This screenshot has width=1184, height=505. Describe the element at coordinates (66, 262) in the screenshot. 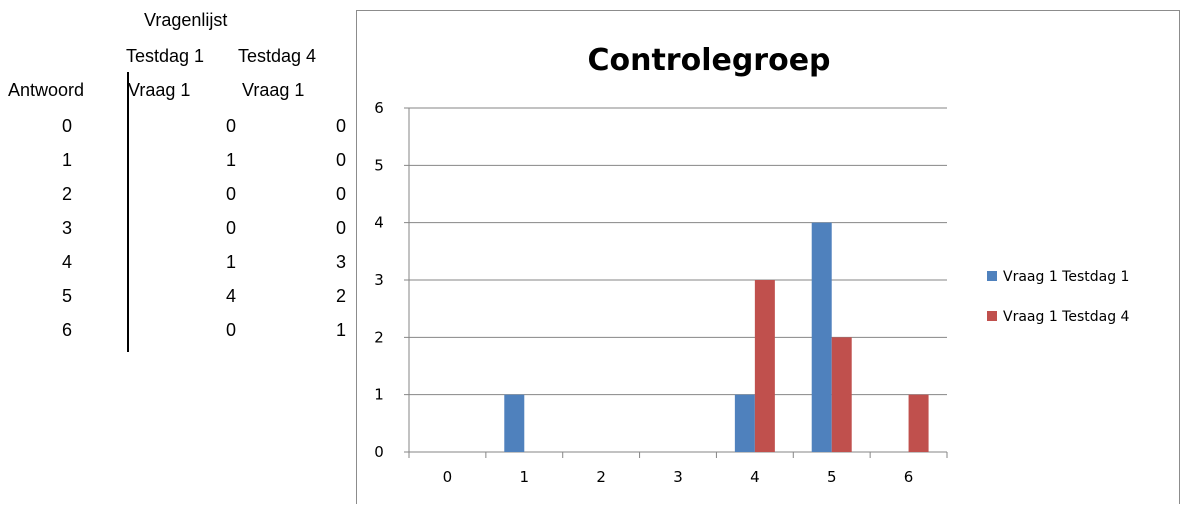

I see `answer-cell: 4` at that location.